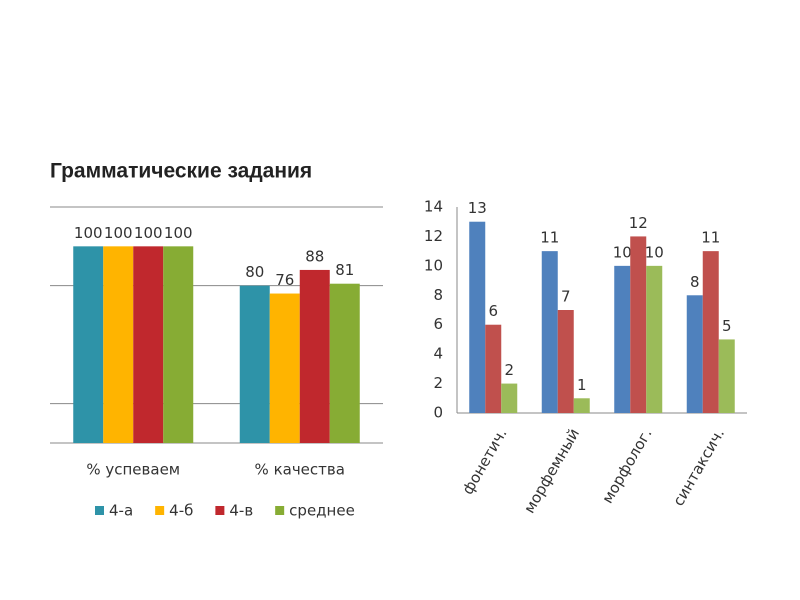 The image size is (800, 600). Describe the element at coordinates (284, 280) in the screenshot. I see `data-label: 76` at that location.